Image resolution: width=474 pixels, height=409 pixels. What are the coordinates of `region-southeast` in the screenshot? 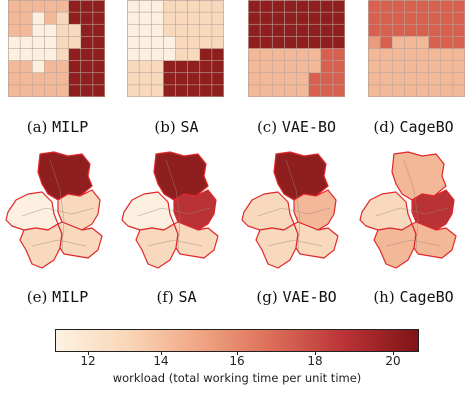 It's located at (434, 240).